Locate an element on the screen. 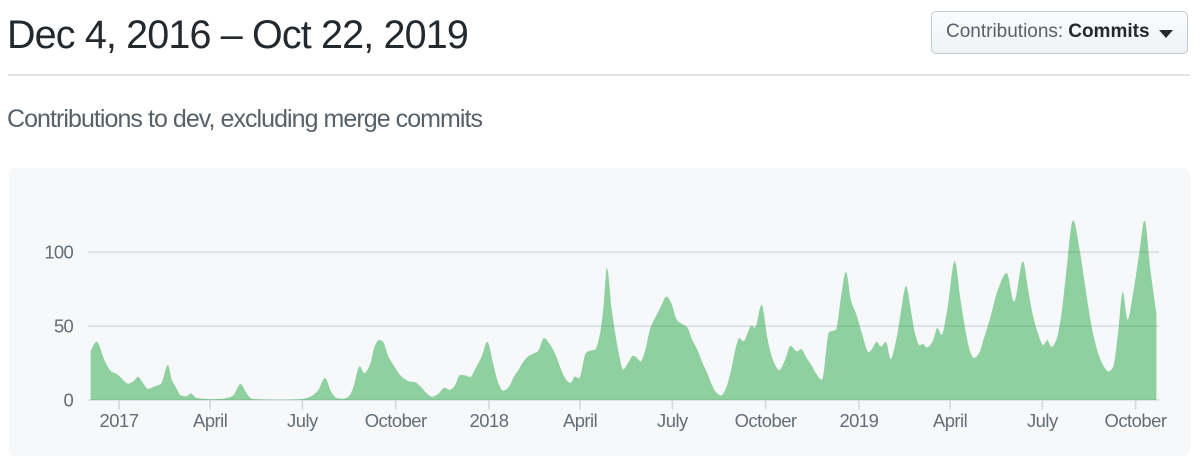  svg-text: 0 is located at coordinates (68, 400).